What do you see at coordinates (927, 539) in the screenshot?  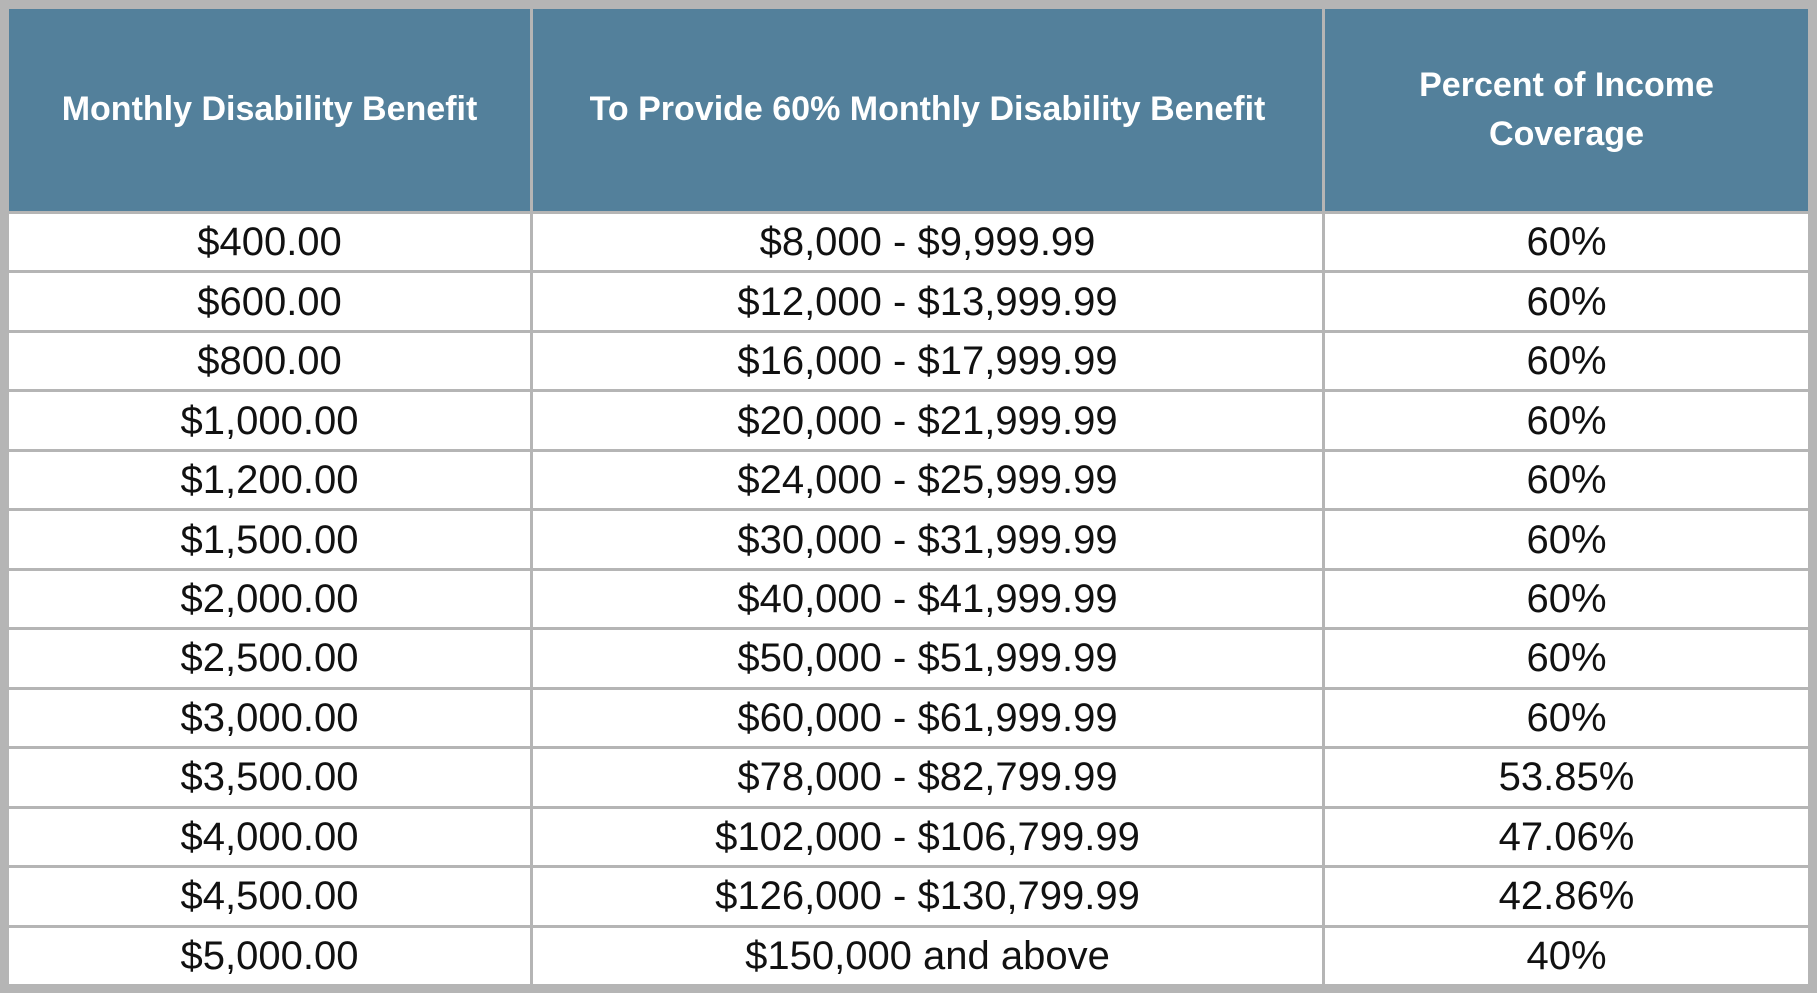 I see `table-cell: $30,000 - $31,999.99` at bounding box center [927, 539].